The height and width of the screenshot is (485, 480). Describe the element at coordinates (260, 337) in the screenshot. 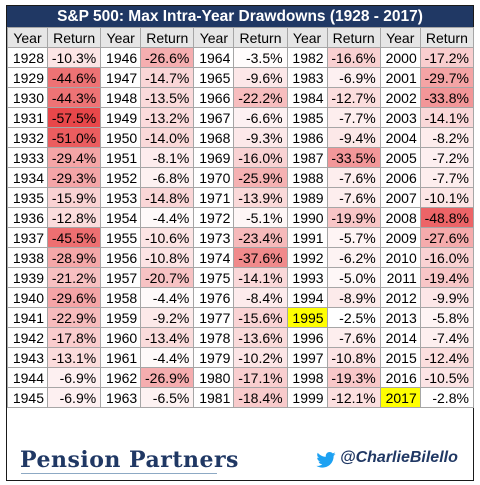

I see `return-cell: -13.6%` at that location.